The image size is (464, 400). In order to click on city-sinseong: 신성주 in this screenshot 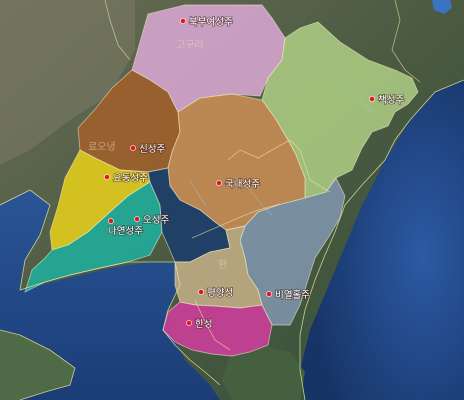, I will do `click(148, 149)`.